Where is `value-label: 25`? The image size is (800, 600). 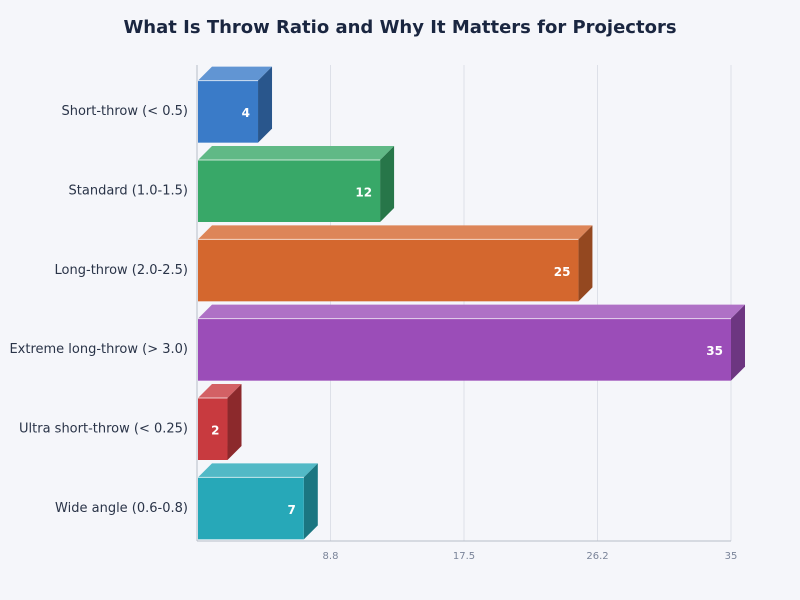
value-label: 25 is located at coordinates (562, 272).